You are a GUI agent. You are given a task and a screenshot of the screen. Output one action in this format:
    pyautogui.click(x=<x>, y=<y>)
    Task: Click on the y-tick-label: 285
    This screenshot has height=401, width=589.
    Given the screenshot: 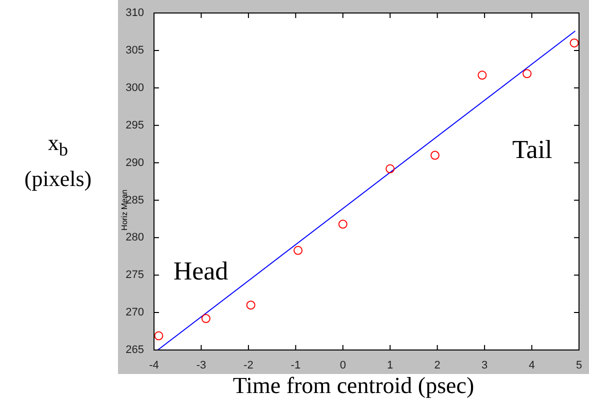 What is the action you would take?
    pyautogui.click(x=135, y=200)
    